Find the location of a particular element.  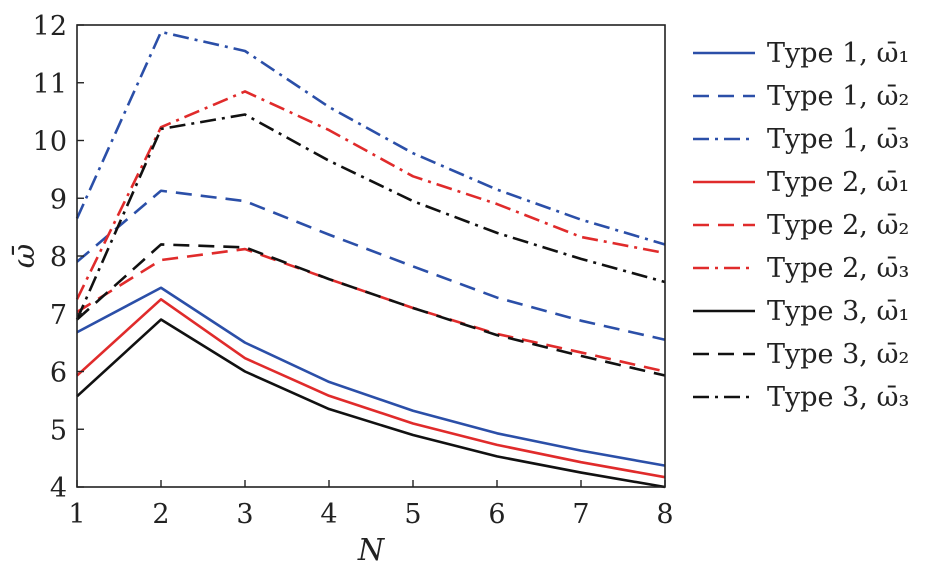

y-tick-label: 9 is located at coordinates (58, 199).